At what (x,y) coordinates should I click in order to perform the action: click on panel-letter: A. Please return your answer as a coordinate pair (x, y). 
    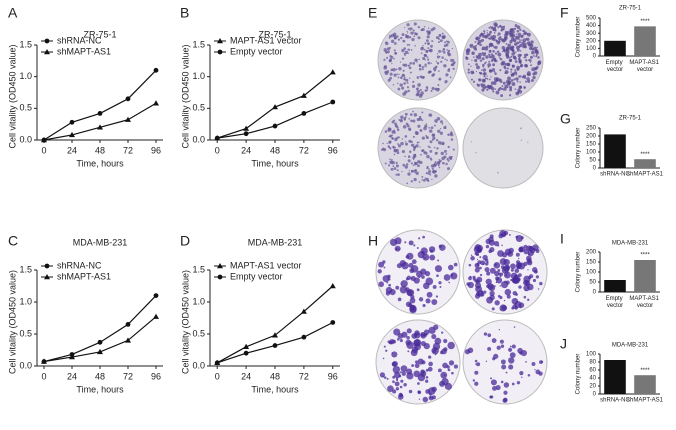
    Looking at the image, I should click on (13, 13).